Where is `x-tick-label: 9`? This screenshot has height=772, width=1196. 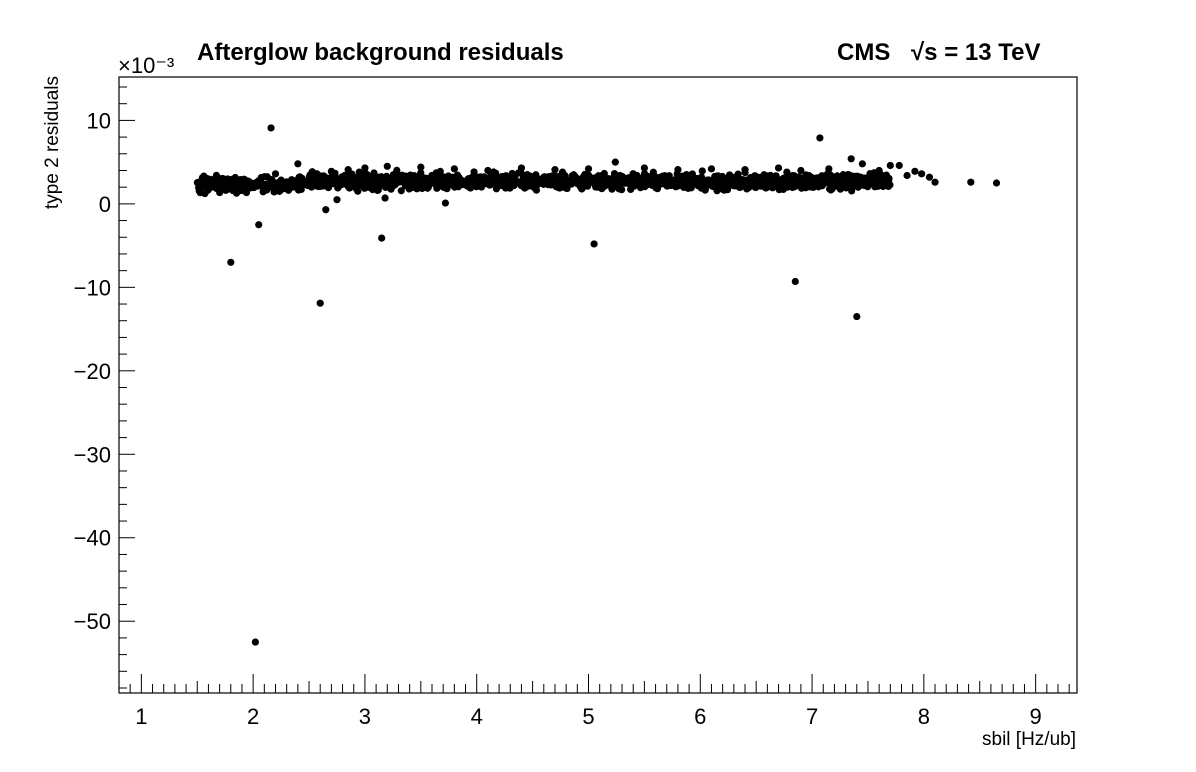 x-tick-label: 9 is located at coordinates (1036, 716).